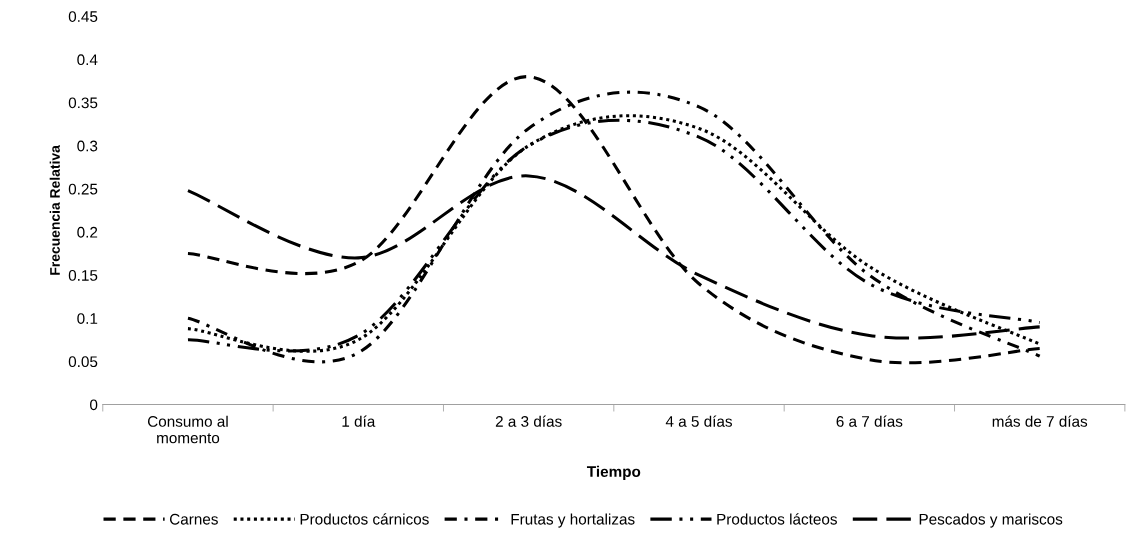  What do you see at coordinates (364, 519) in the screenshot?
I see `legend-label: Productos cárnicos` at bounding box center [364, 519].